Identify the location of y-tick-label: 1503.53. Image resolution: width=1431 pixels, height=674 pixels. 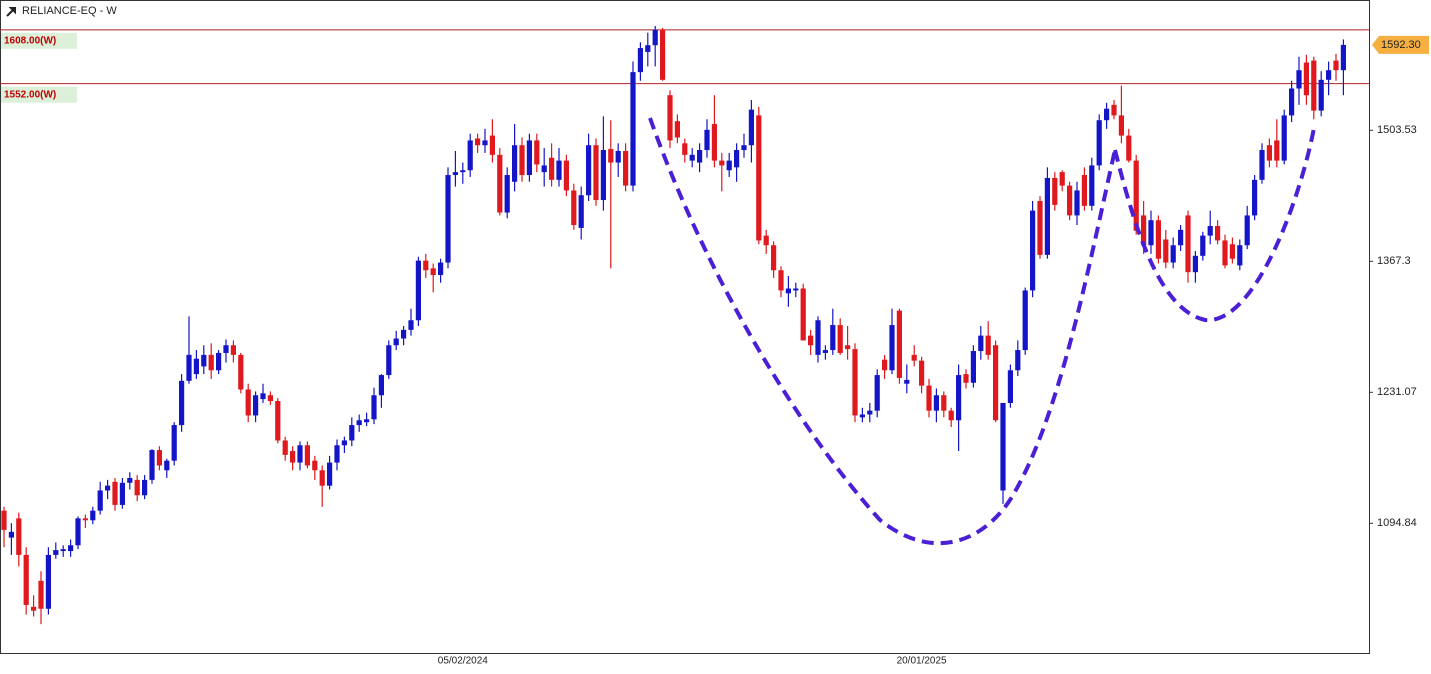
(1397, 130).